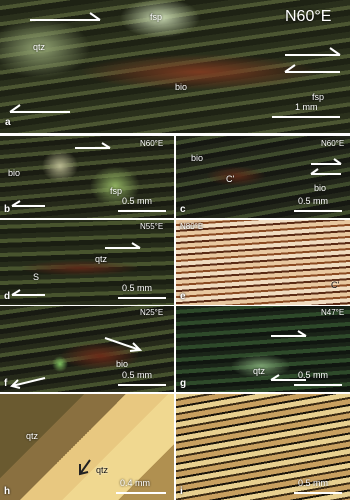 This screenshot has width=350, height=500. I want to click on mineral-label: S, so click(36, 277).